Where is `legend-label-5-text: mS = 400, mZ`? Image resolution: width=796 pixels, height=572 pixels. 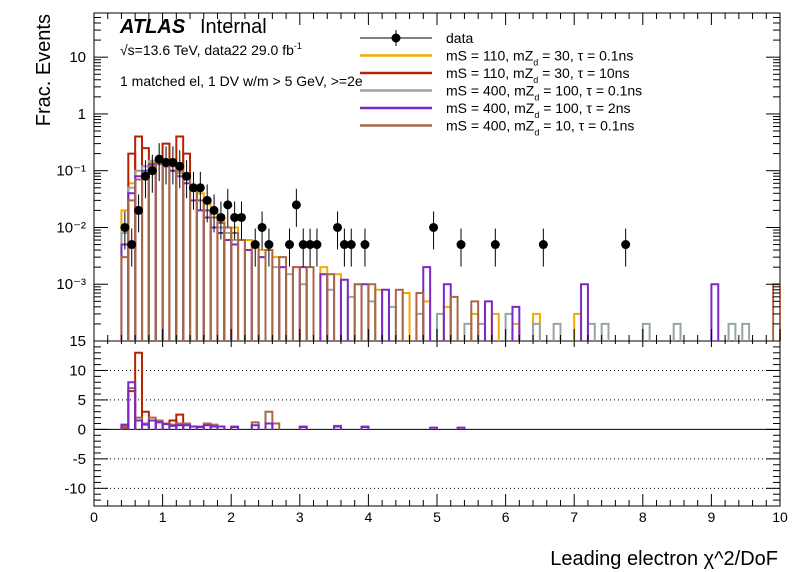
legend-label-5-text: mS = 400, mZ is located at coordinates (490, 126).